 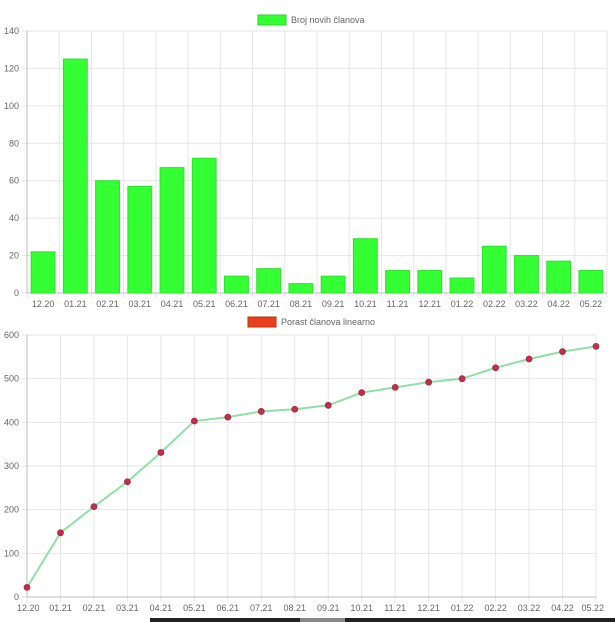 What do you see at coordinates (11, 335) in the screenshot?
I see `y-tick-label: 600` at bounding box center [11, 335].